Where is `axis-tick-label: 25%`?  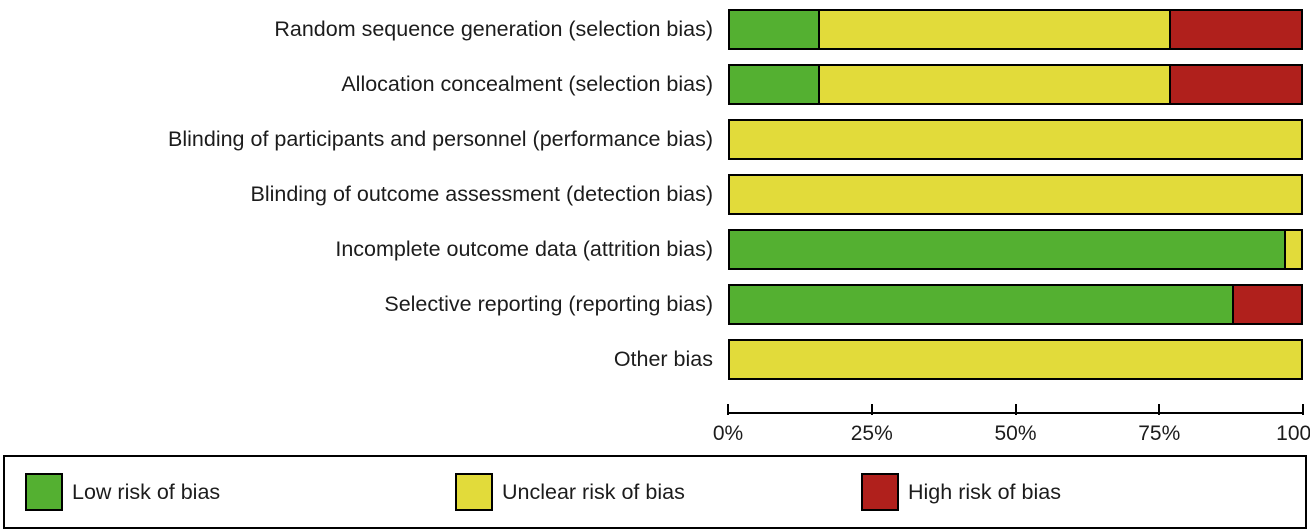
axis-tick-label: 25% is located at coordinates (871, 433).